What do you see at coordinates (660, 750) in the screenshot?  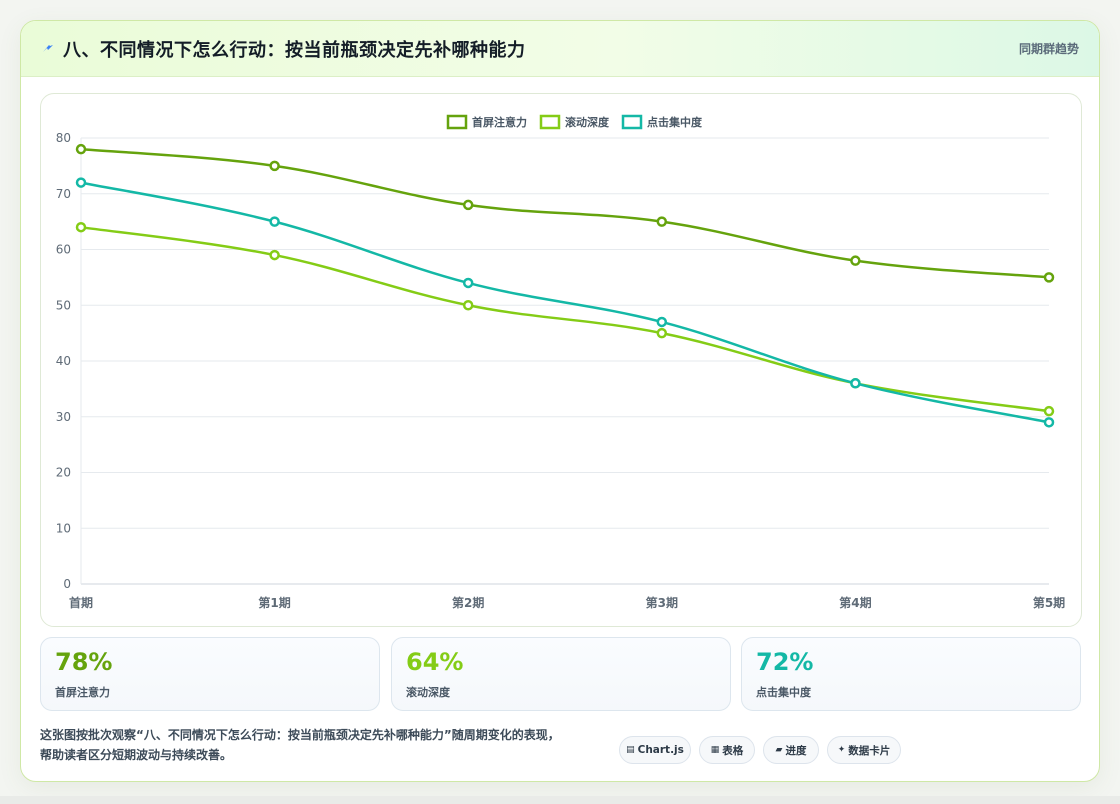 I see `pill-label: Chart.js` at bounding box center [660, 750].